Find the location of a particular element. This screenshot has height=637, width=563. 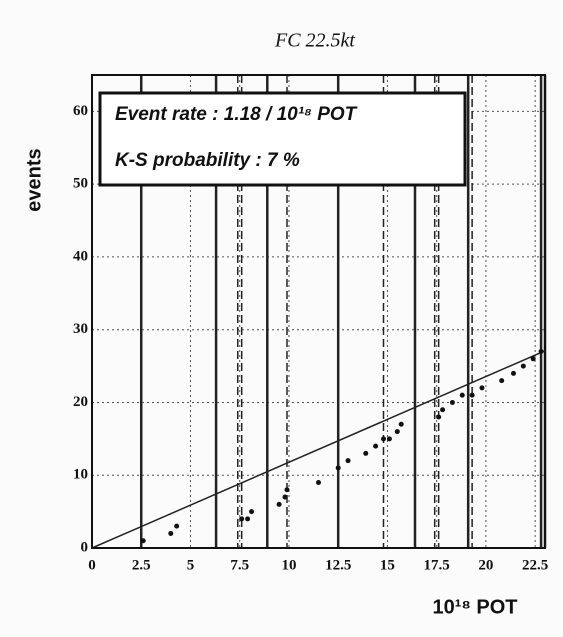

chart-title: FC 22.5kt is located at coordinates (314, 41).